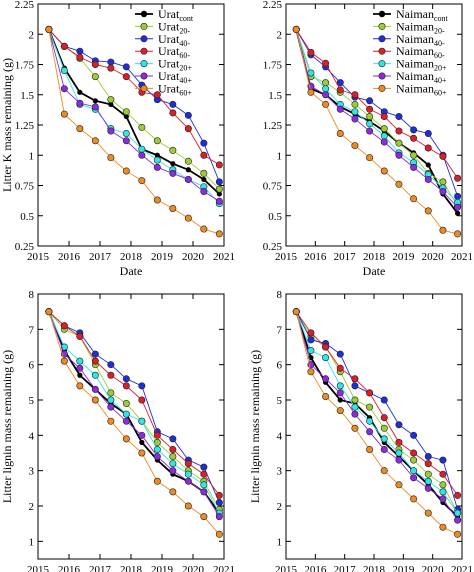  I want to click on legend-subscript: 20+, so click(185, 68).